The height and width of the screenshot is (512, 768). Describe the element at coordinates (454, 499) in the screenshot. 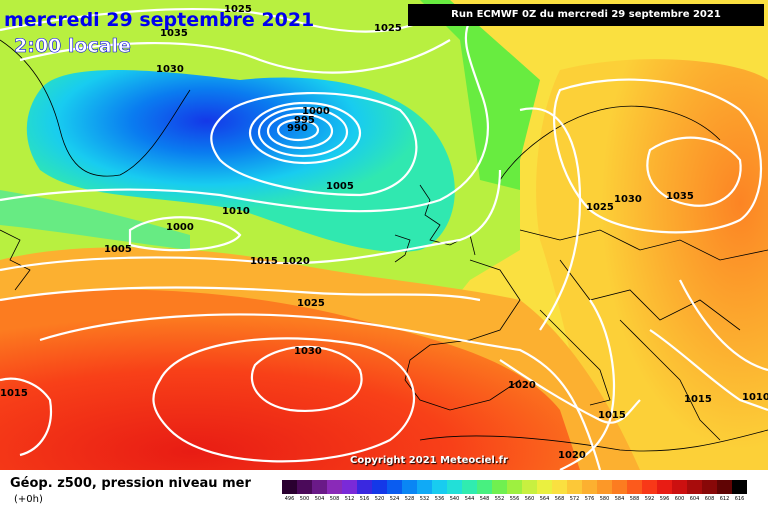

I see `scale-tick-label: 540` at that location.